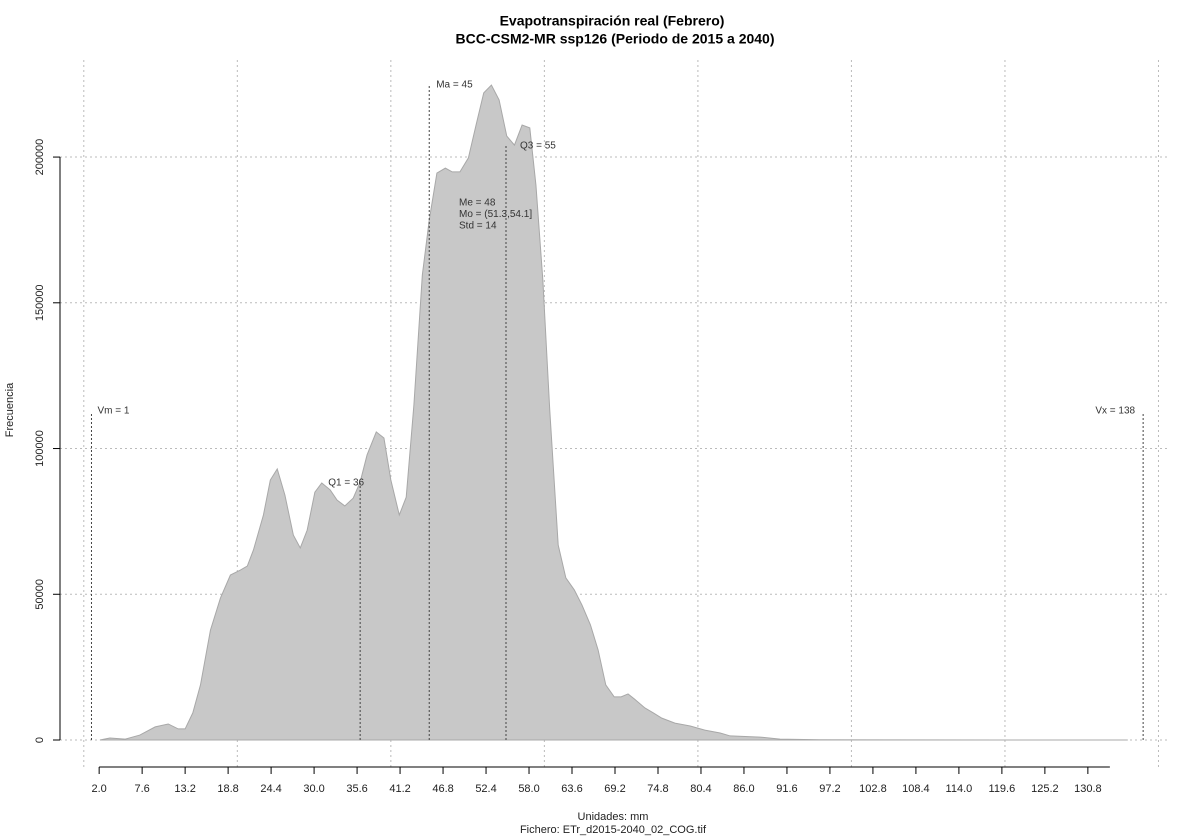 The width and height of the screenshot is (1200, 840). Describe the element at coordinates (40, 594) in the screenshot. I see `y-tick-label: 50000` at that location.